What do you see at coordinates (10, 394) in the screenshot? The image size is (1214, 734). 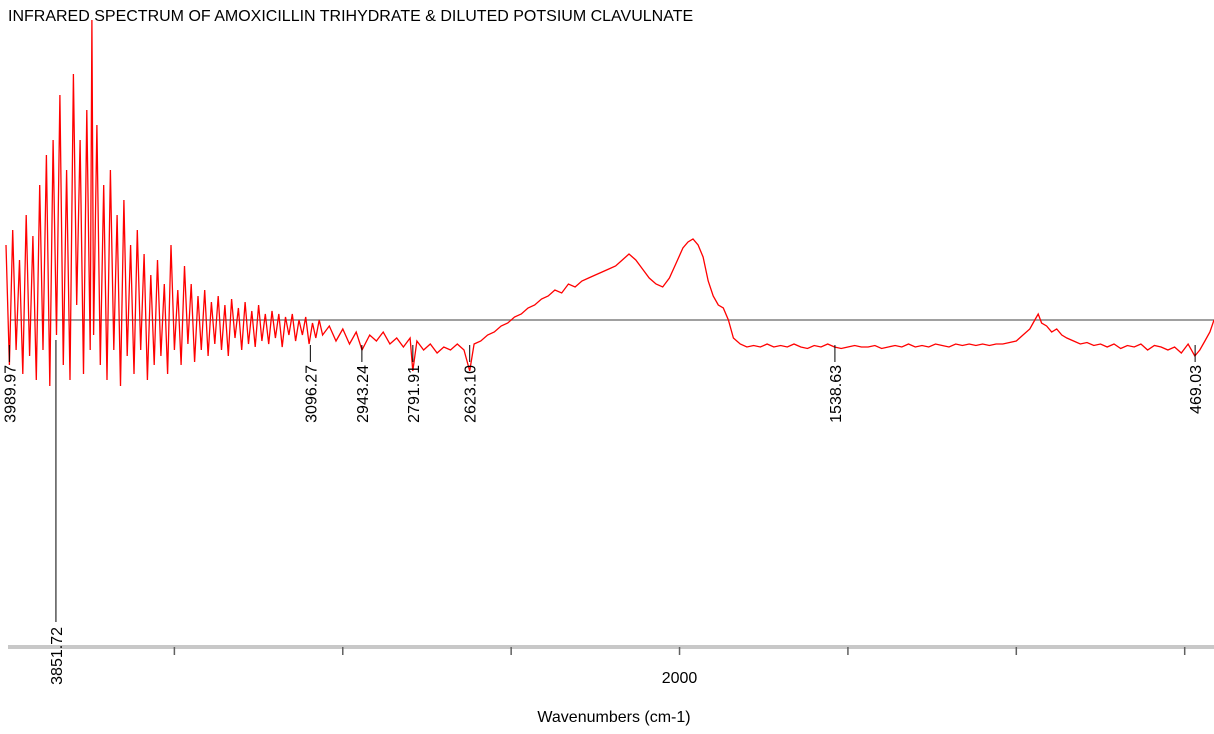 I see `peak-label: 3989.97` at bounding box center [10, 394].